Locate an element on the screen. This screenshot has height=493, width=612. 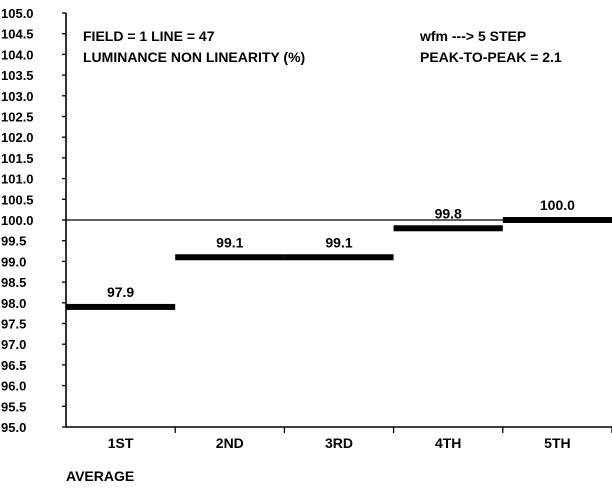
x-category-label: 3RD is located at coordinates (339, 443).